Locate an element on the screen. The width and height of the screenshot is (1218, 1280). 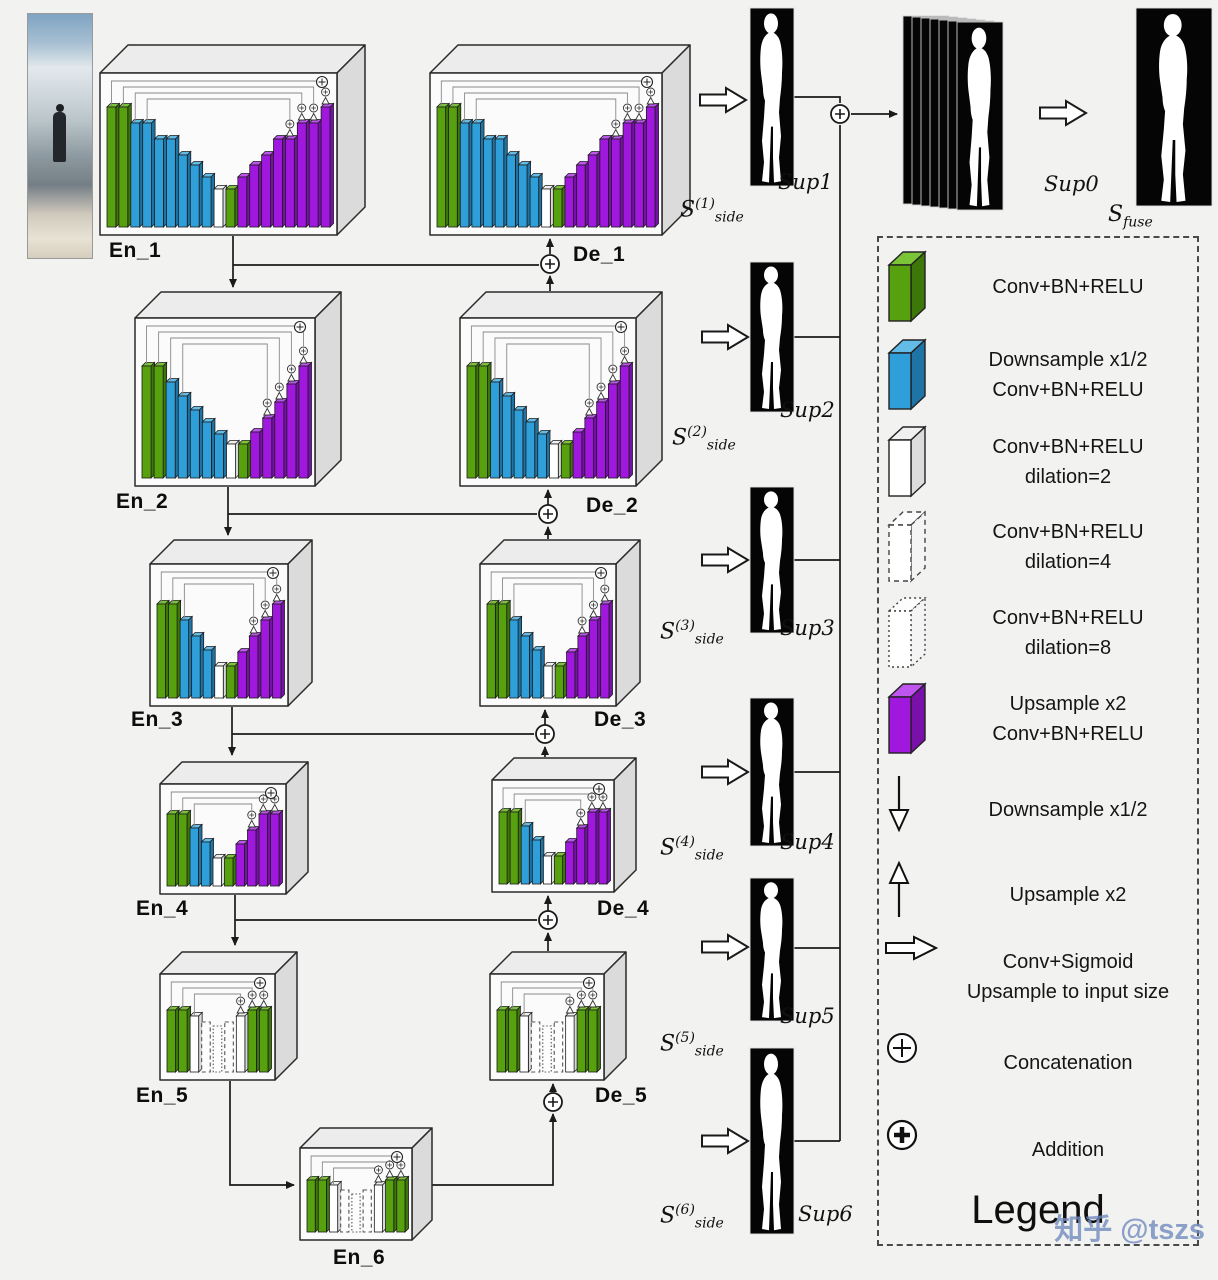
sup3-mask is located at coordinates (772, 560).